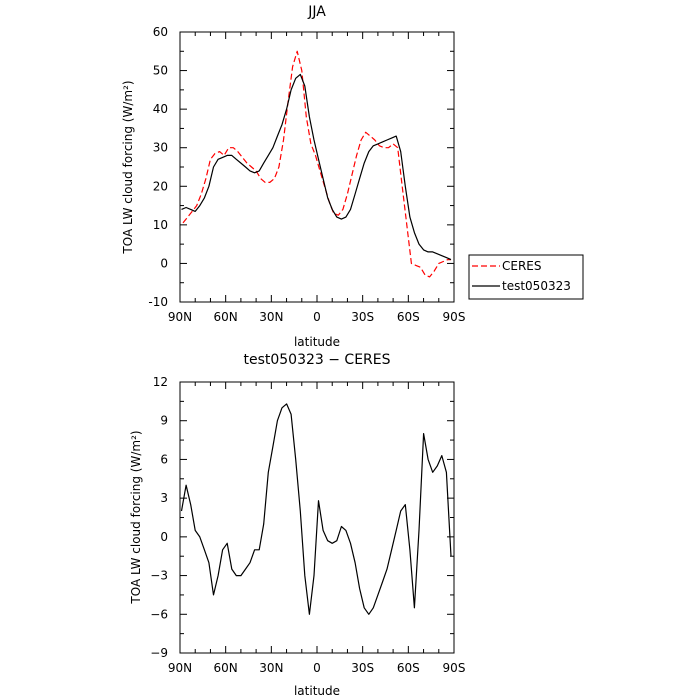 This screenshot has width=700, height=700. What do you see at coordinates (164, 498) in the screenshot?
I see `y-tick-label: 3` at bounding box center [164, 498].